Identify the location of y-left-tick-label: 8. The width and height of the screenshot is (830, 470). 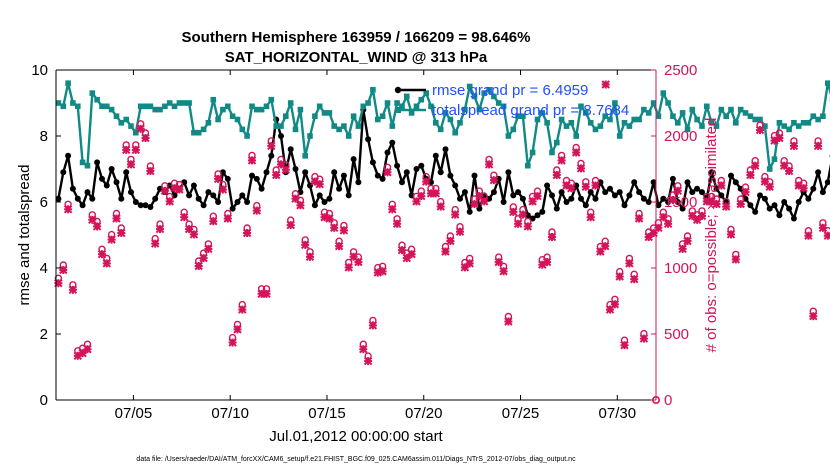
(44, 136).